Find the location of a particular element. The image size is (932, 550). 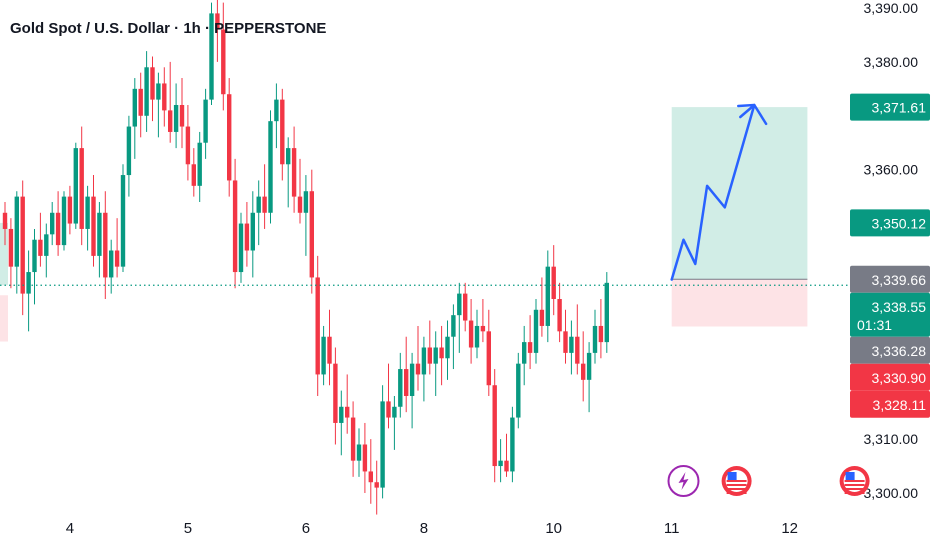

us-flag-event-icon is located at coordinates (736, 481).